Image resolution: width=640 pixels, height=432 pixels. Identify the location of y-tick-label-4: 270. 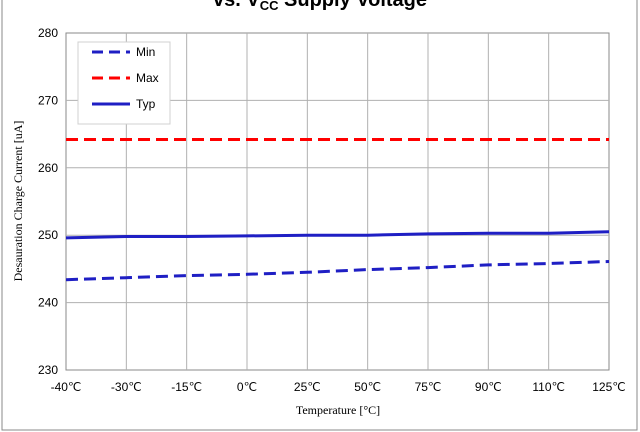
(48, 100).